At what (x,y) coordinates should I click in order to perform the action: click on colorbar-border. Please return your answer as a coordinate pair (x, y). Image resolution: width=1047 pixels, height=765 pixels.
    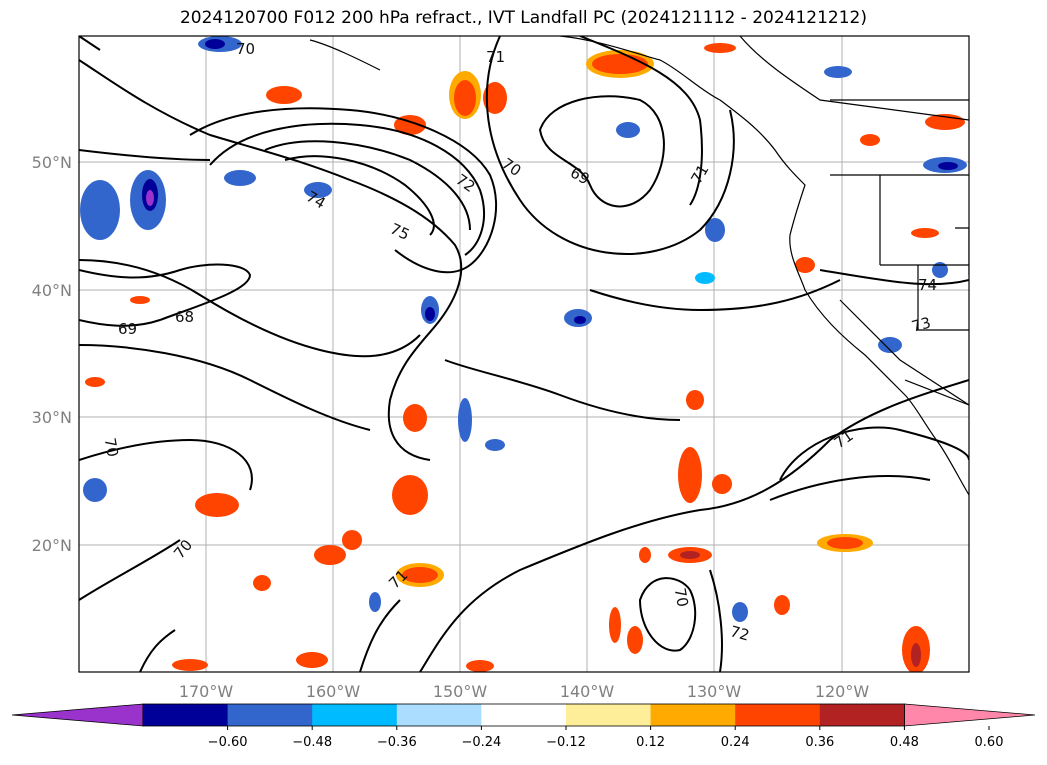
    Looking at the image, I should click on (523, 715).